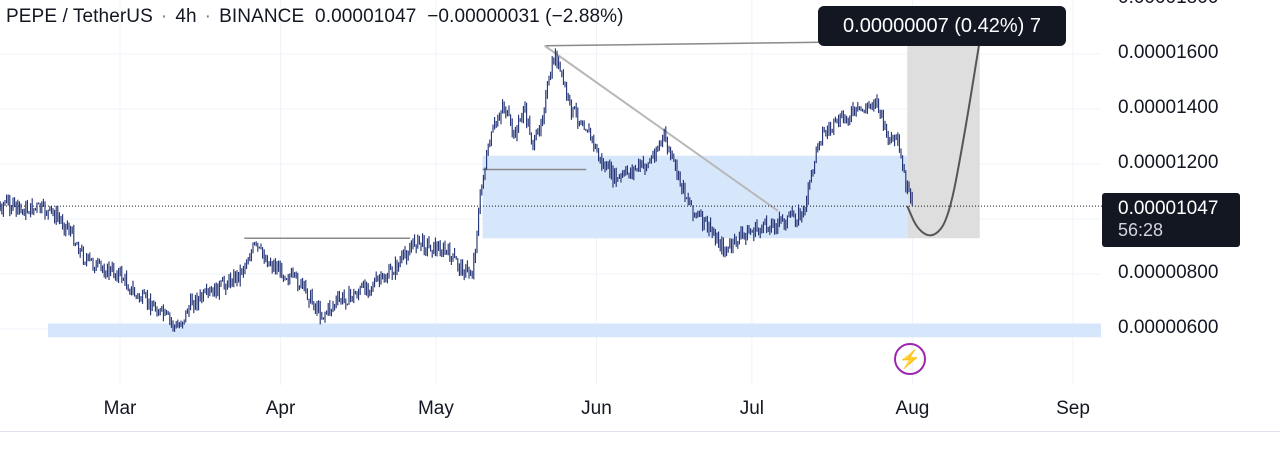  Describe the element at coordinates (1168, 327) in the screenshot. I see `y-tick-label: 0.00000600` at that location.